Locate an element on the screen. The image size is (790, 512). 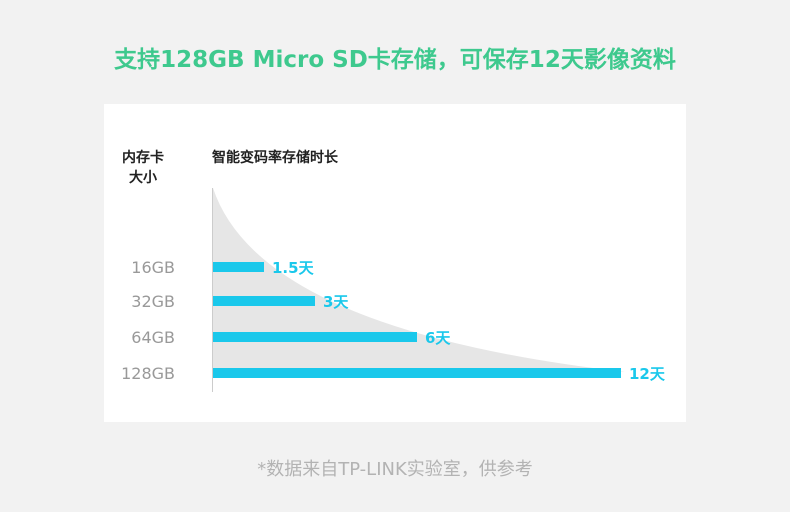
y-axis-label-line2: 大小 is located at coordinates (143, 177).